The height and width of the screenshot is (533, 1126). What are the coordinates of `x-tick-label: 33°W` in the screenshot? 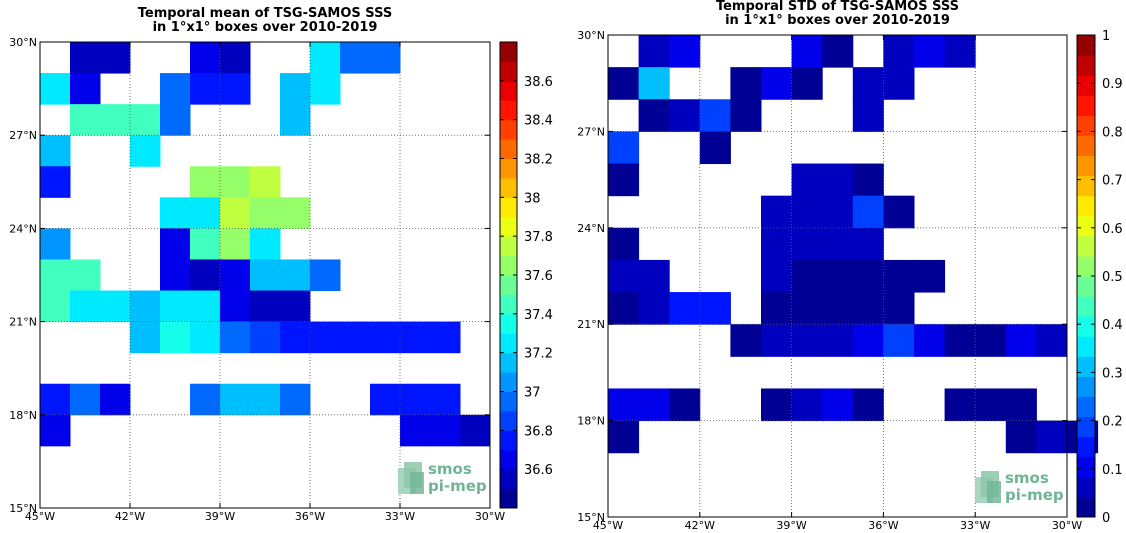 It's located at (975, 525).